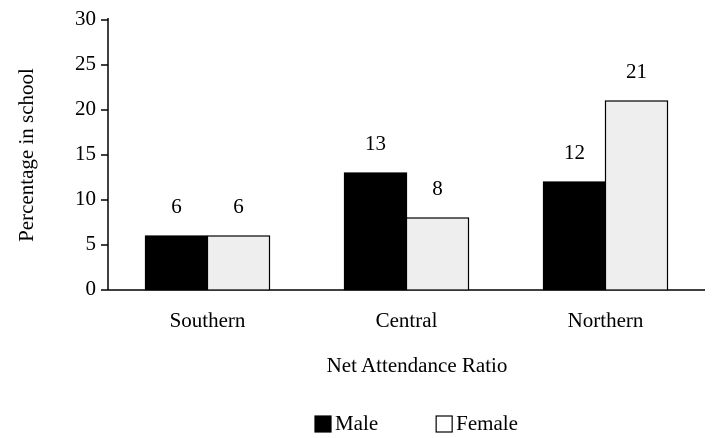  What do you see at coordinates (26, 155) in the screenshot?
I see `y-axis-title: Percentage in school` at bounding box center [26, 155].